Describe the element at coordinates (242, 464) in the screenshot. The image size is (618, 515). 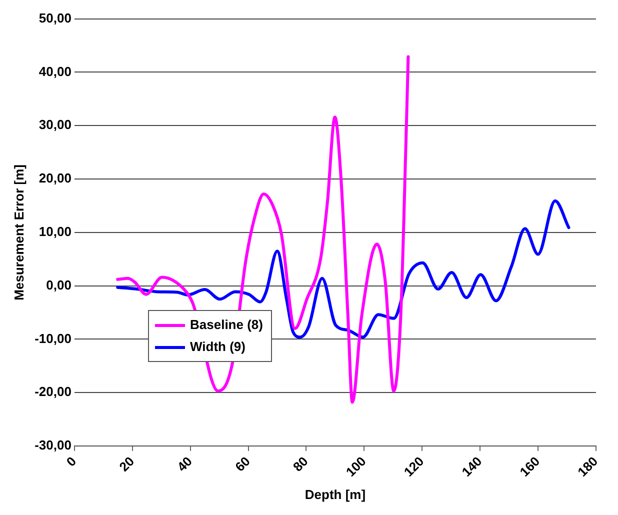
I see `x-tick-label: 60` at that location.